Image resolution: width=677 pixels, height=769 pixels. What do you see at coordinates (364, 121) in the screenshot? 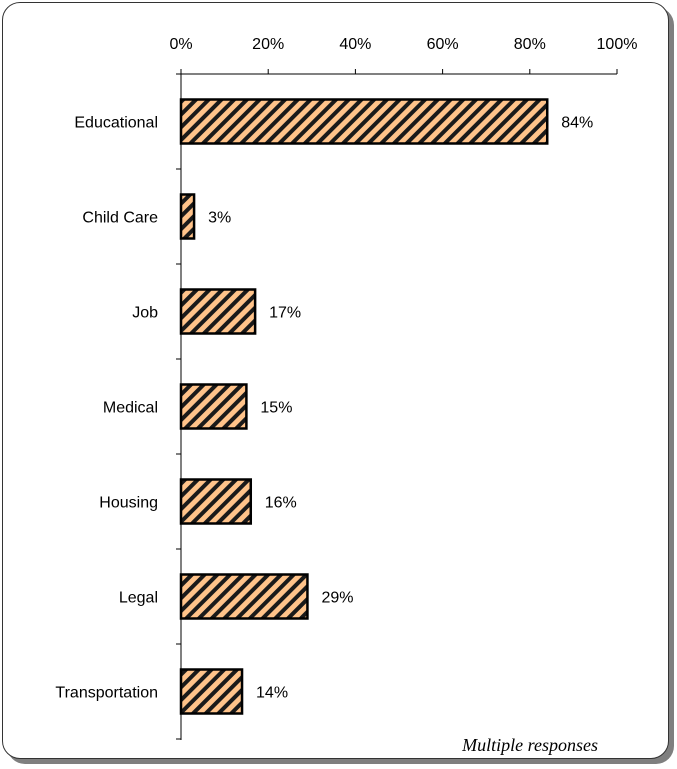
I see `bar-educational` at bounding box center [364, 121].